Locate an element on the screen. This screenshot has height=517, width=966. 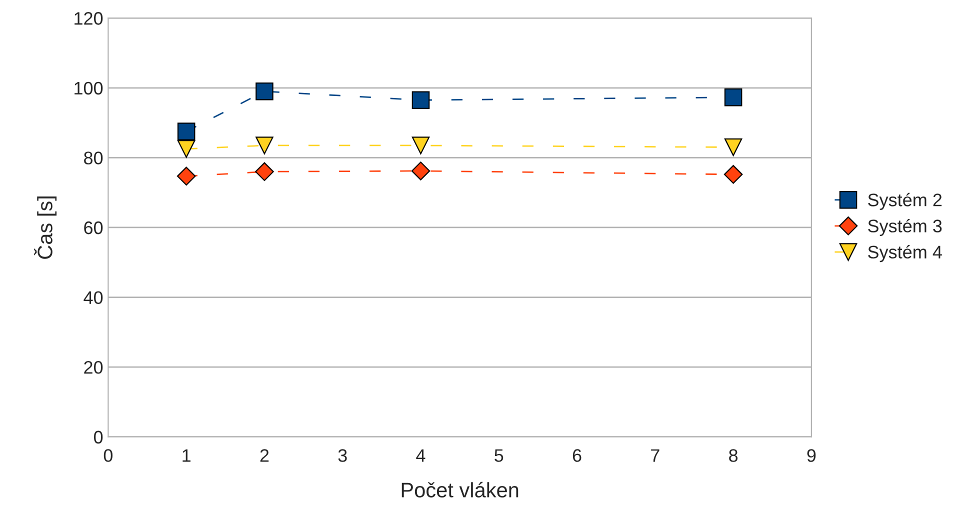
y-tick-label: 0 is located at coordinates (98, 437).